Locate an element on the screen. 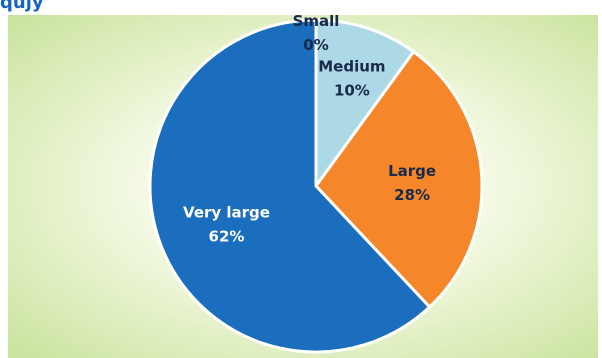  chart-title-partial: qujy is located at coordinates (22, 6).